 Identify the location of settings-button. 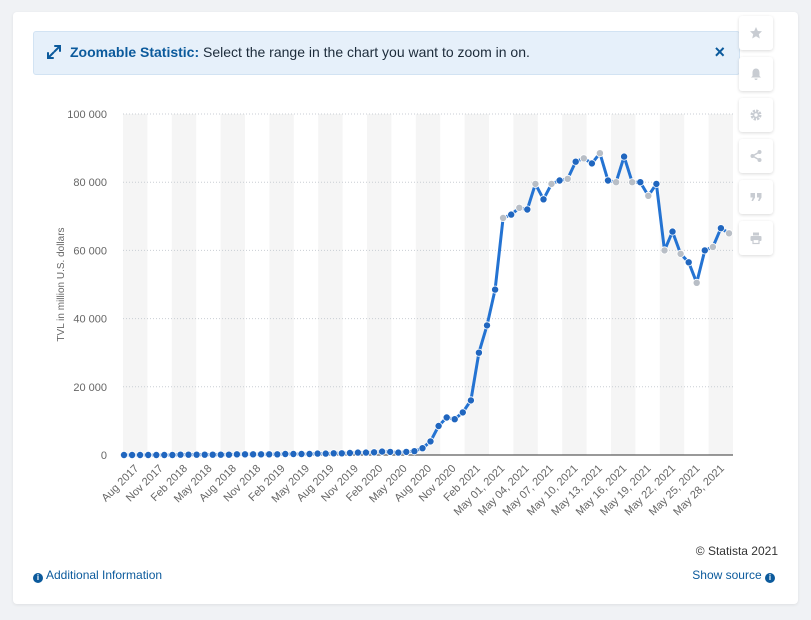
(756, 115).